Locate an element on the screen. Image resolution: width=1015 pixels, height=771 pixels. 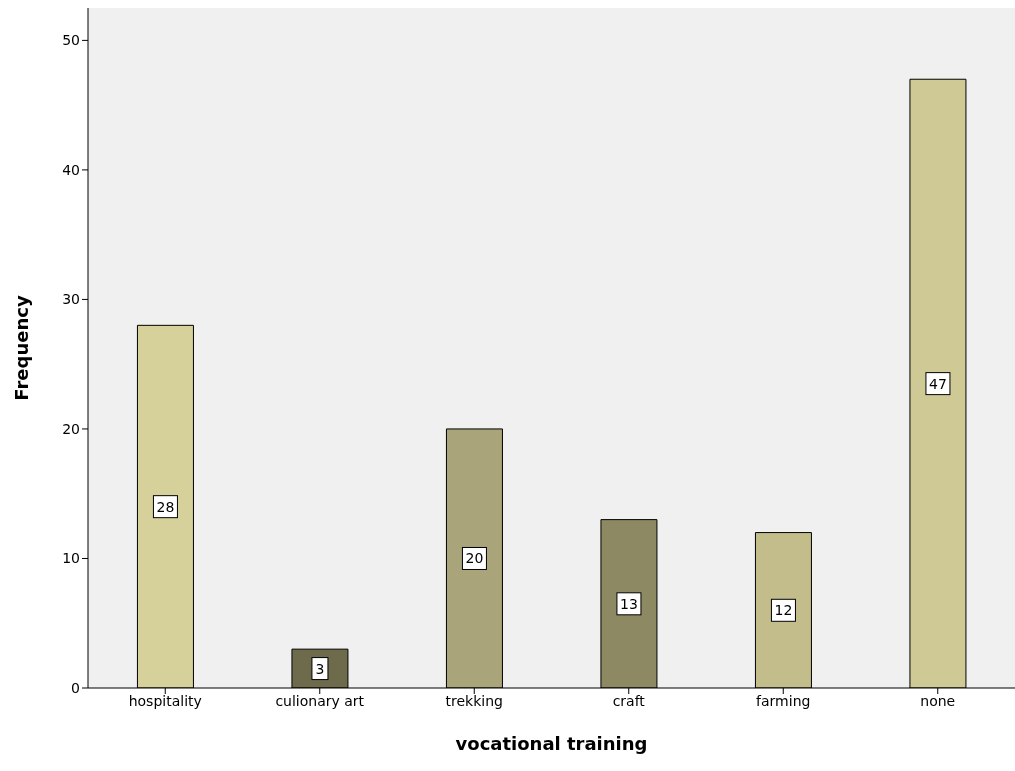
x-tick-label: farming is located at coordinates (783, 700).